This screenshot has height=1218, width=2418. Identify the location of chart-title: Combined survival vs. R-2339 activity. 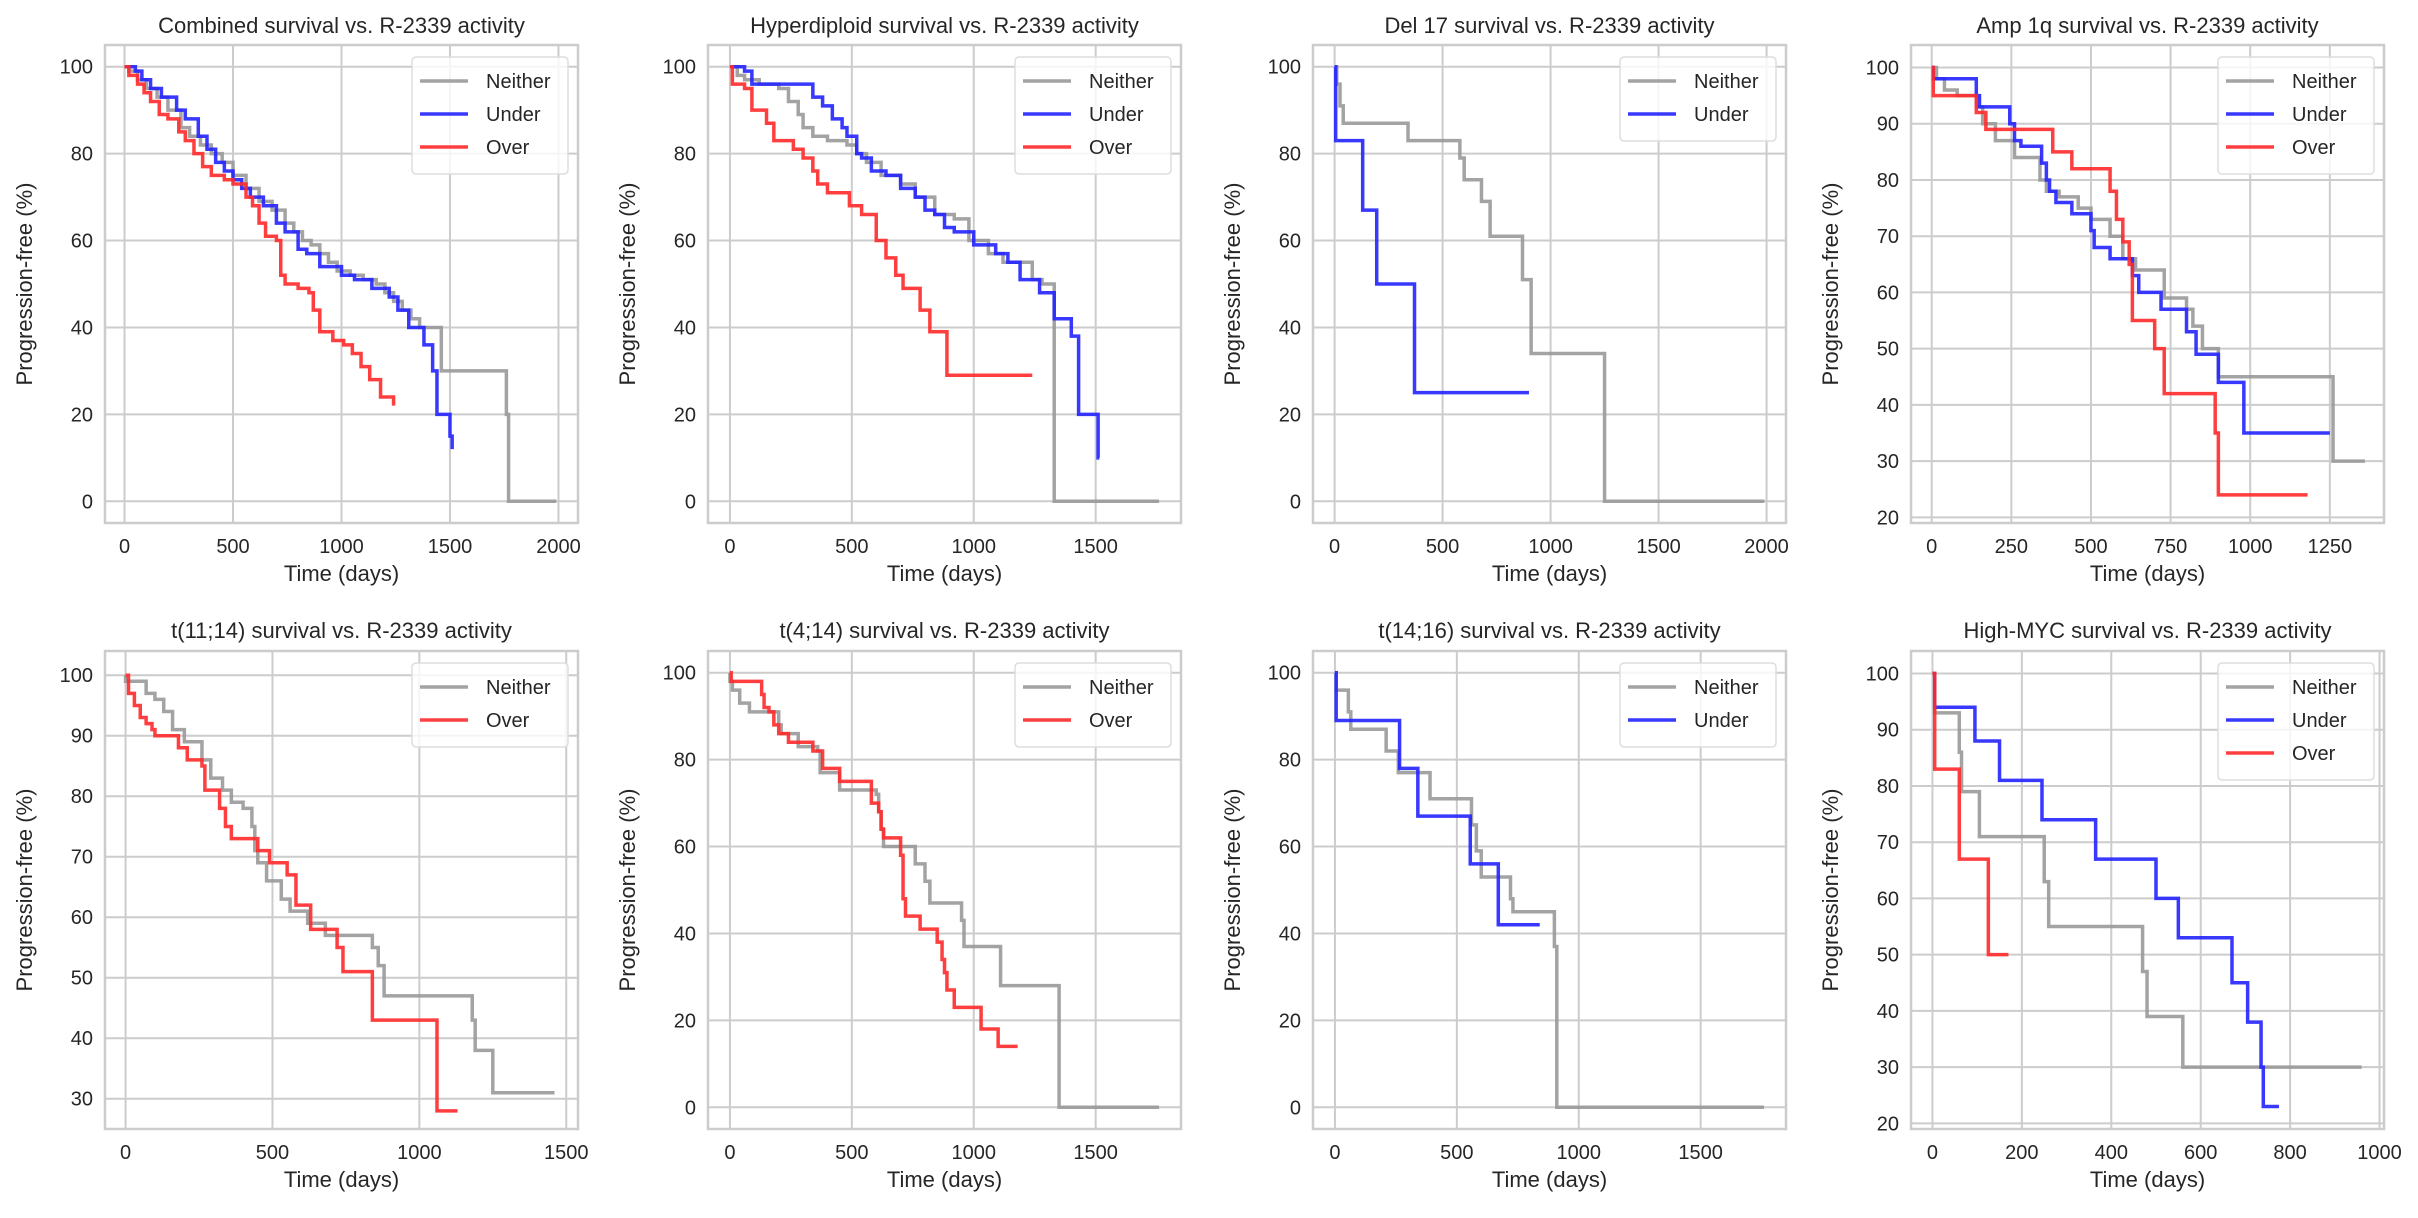
(341, 25).